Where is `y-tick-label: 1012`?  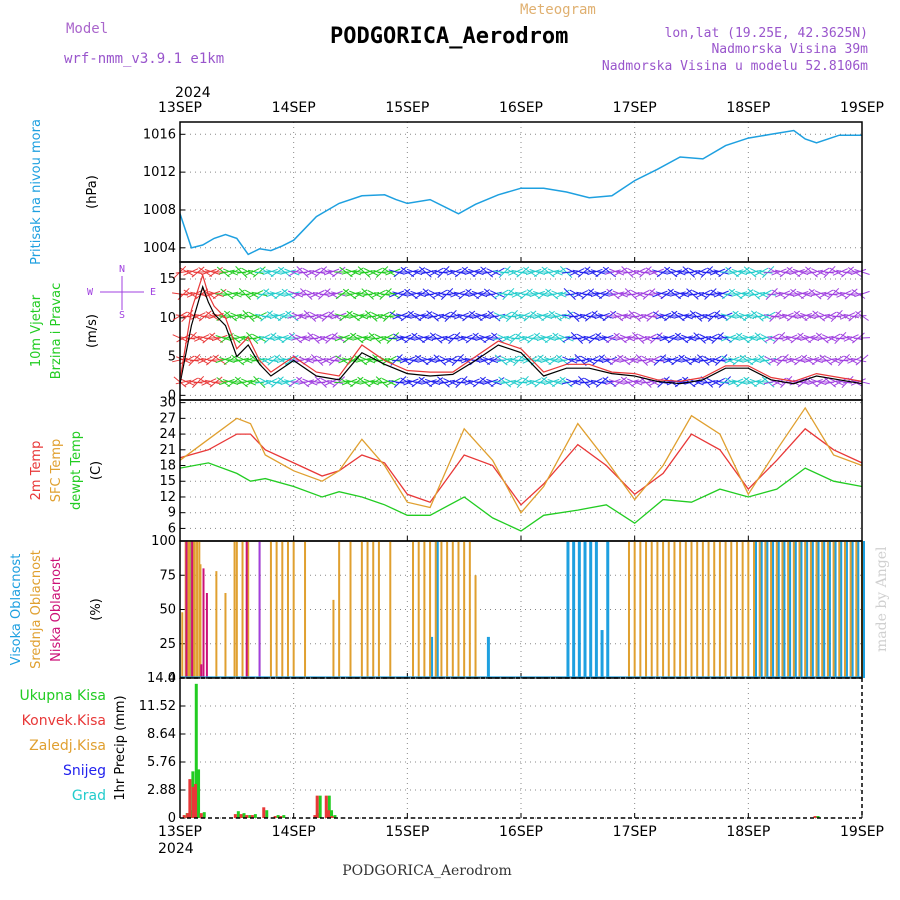
y-tick-label: 1012 is located at coordinates (159, 172).